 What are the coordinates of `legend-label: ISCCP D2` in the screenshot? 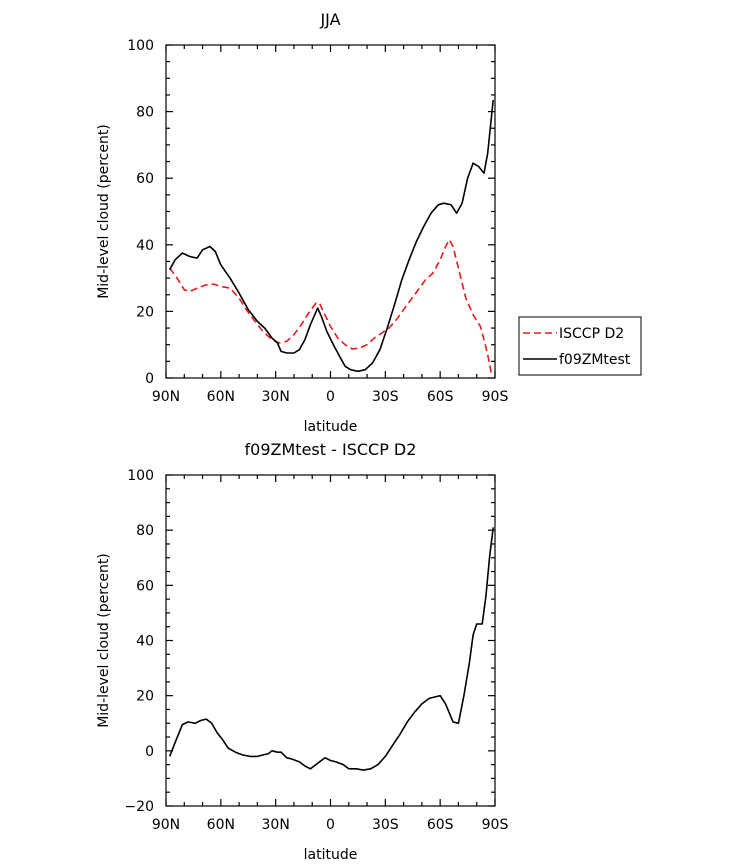 It's located at (591, 334).